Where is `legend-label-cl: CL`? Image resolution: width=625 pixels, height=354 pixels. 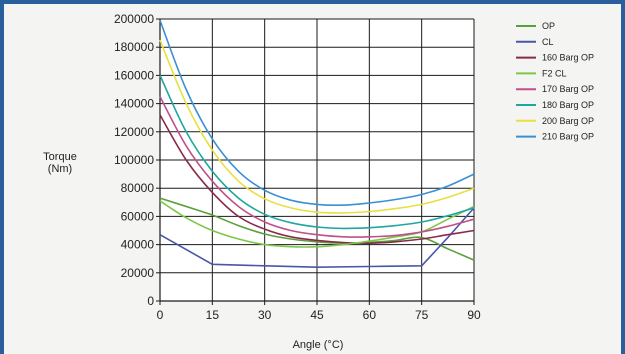 legend-label-cl: CL is located at coordinates (548, 42).